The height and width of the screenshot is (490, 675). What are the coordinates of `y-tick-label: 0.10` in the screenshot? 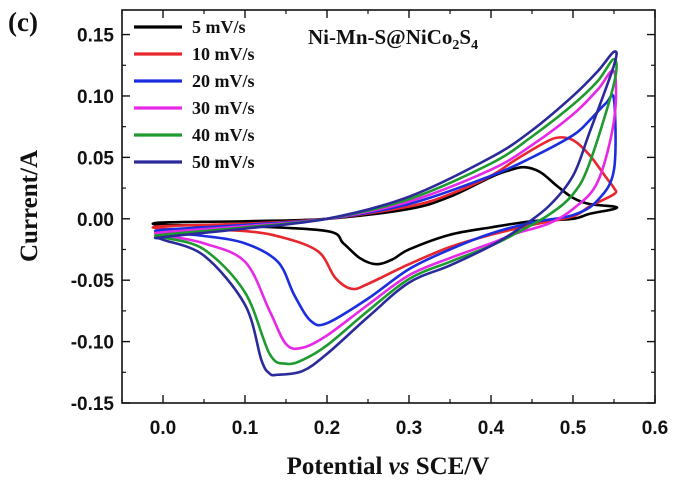 It's located at (95, 97).